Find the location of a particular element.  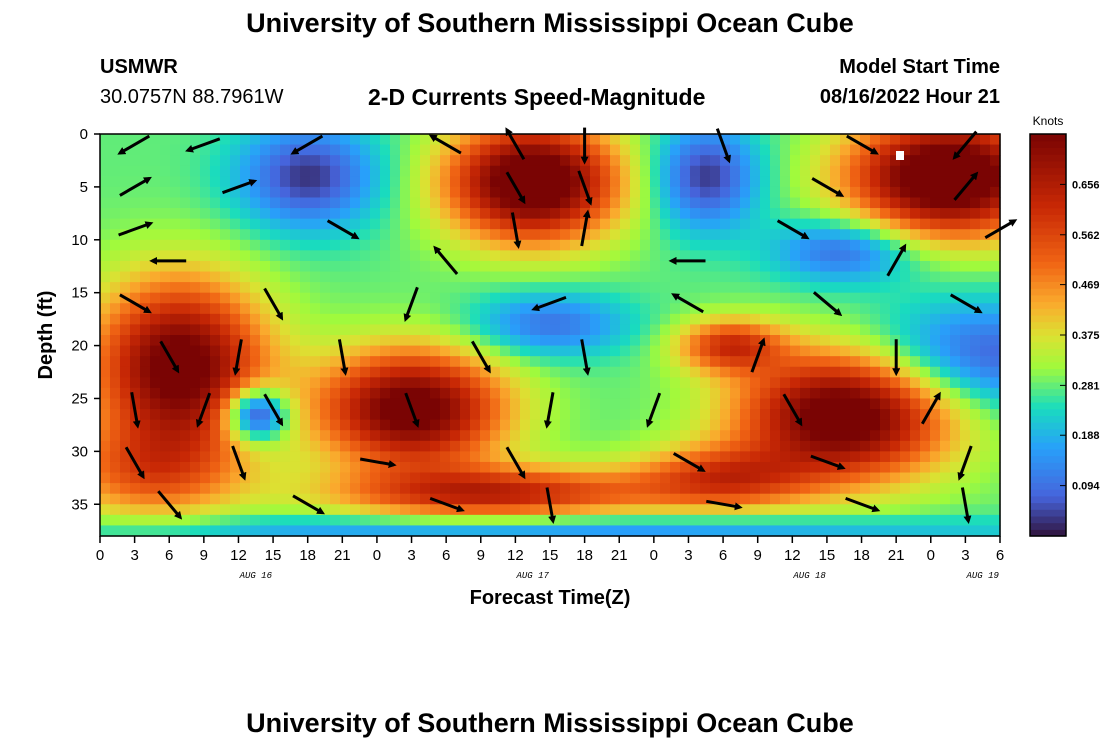

colorbar-segment is located at coordinates (1048, 178).